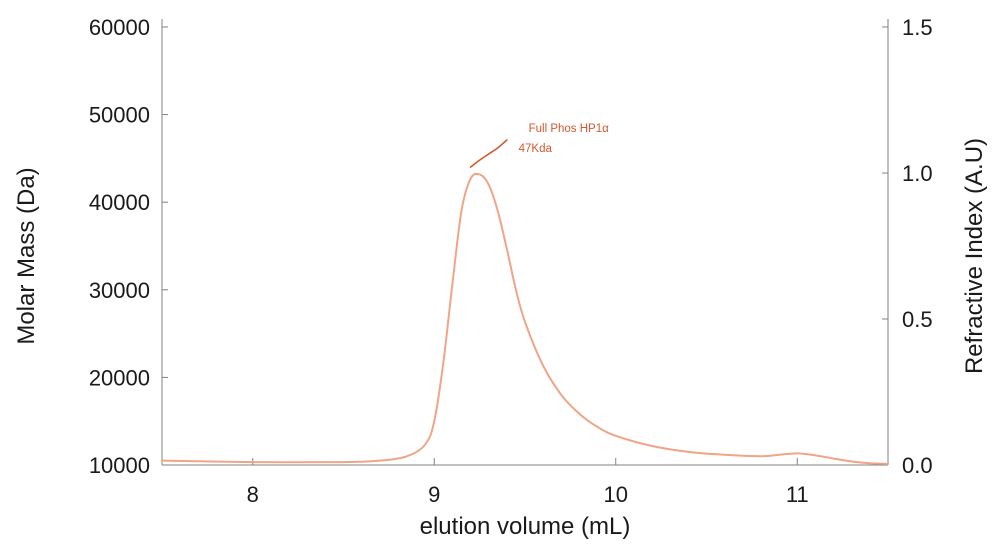 The height and width of the screenshot is (546, 998). I want to click on right-y-tick-label: 0.0, so click(917, 465).